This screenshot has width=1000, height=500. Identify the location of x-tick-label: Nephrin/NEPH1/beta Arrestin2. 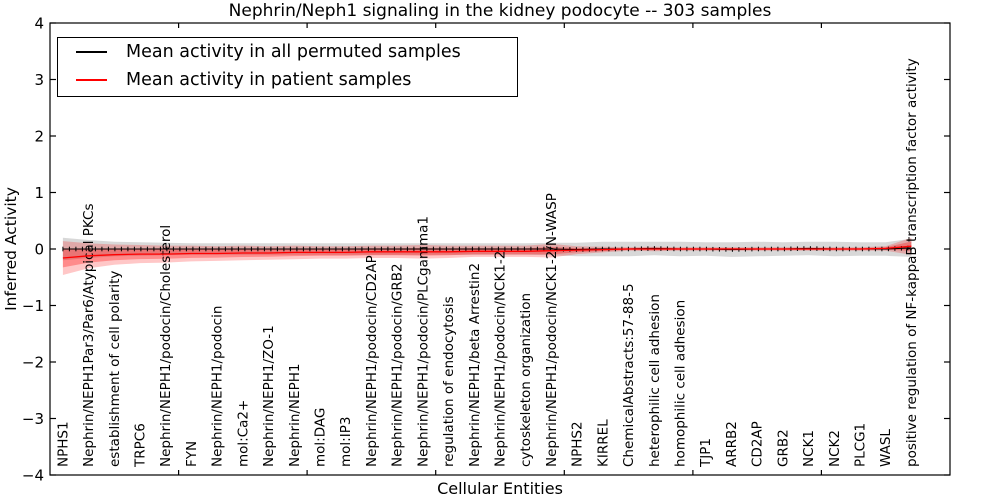
(475, 365).